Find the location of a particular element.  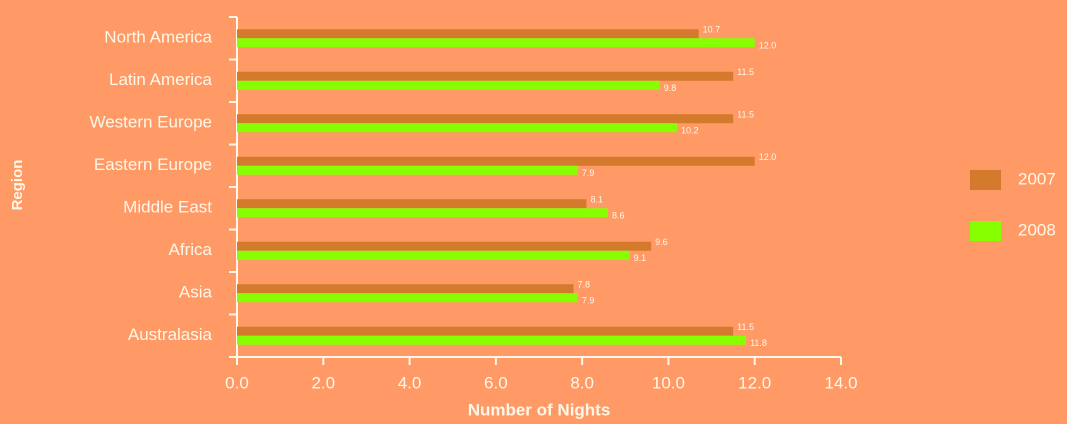

x-tick-label: 8.0 is located at coordinates (582, 382).